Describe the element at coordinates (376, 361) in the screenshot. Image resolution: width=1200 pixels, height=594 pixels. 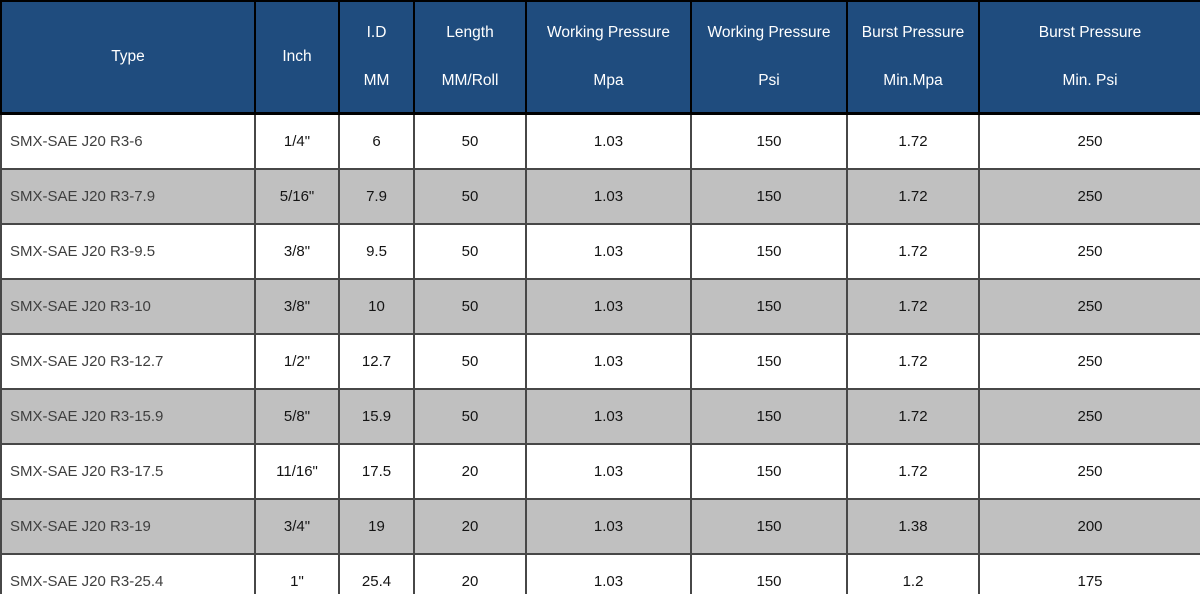
I see `cell-id-mm: 12.7` at that location.